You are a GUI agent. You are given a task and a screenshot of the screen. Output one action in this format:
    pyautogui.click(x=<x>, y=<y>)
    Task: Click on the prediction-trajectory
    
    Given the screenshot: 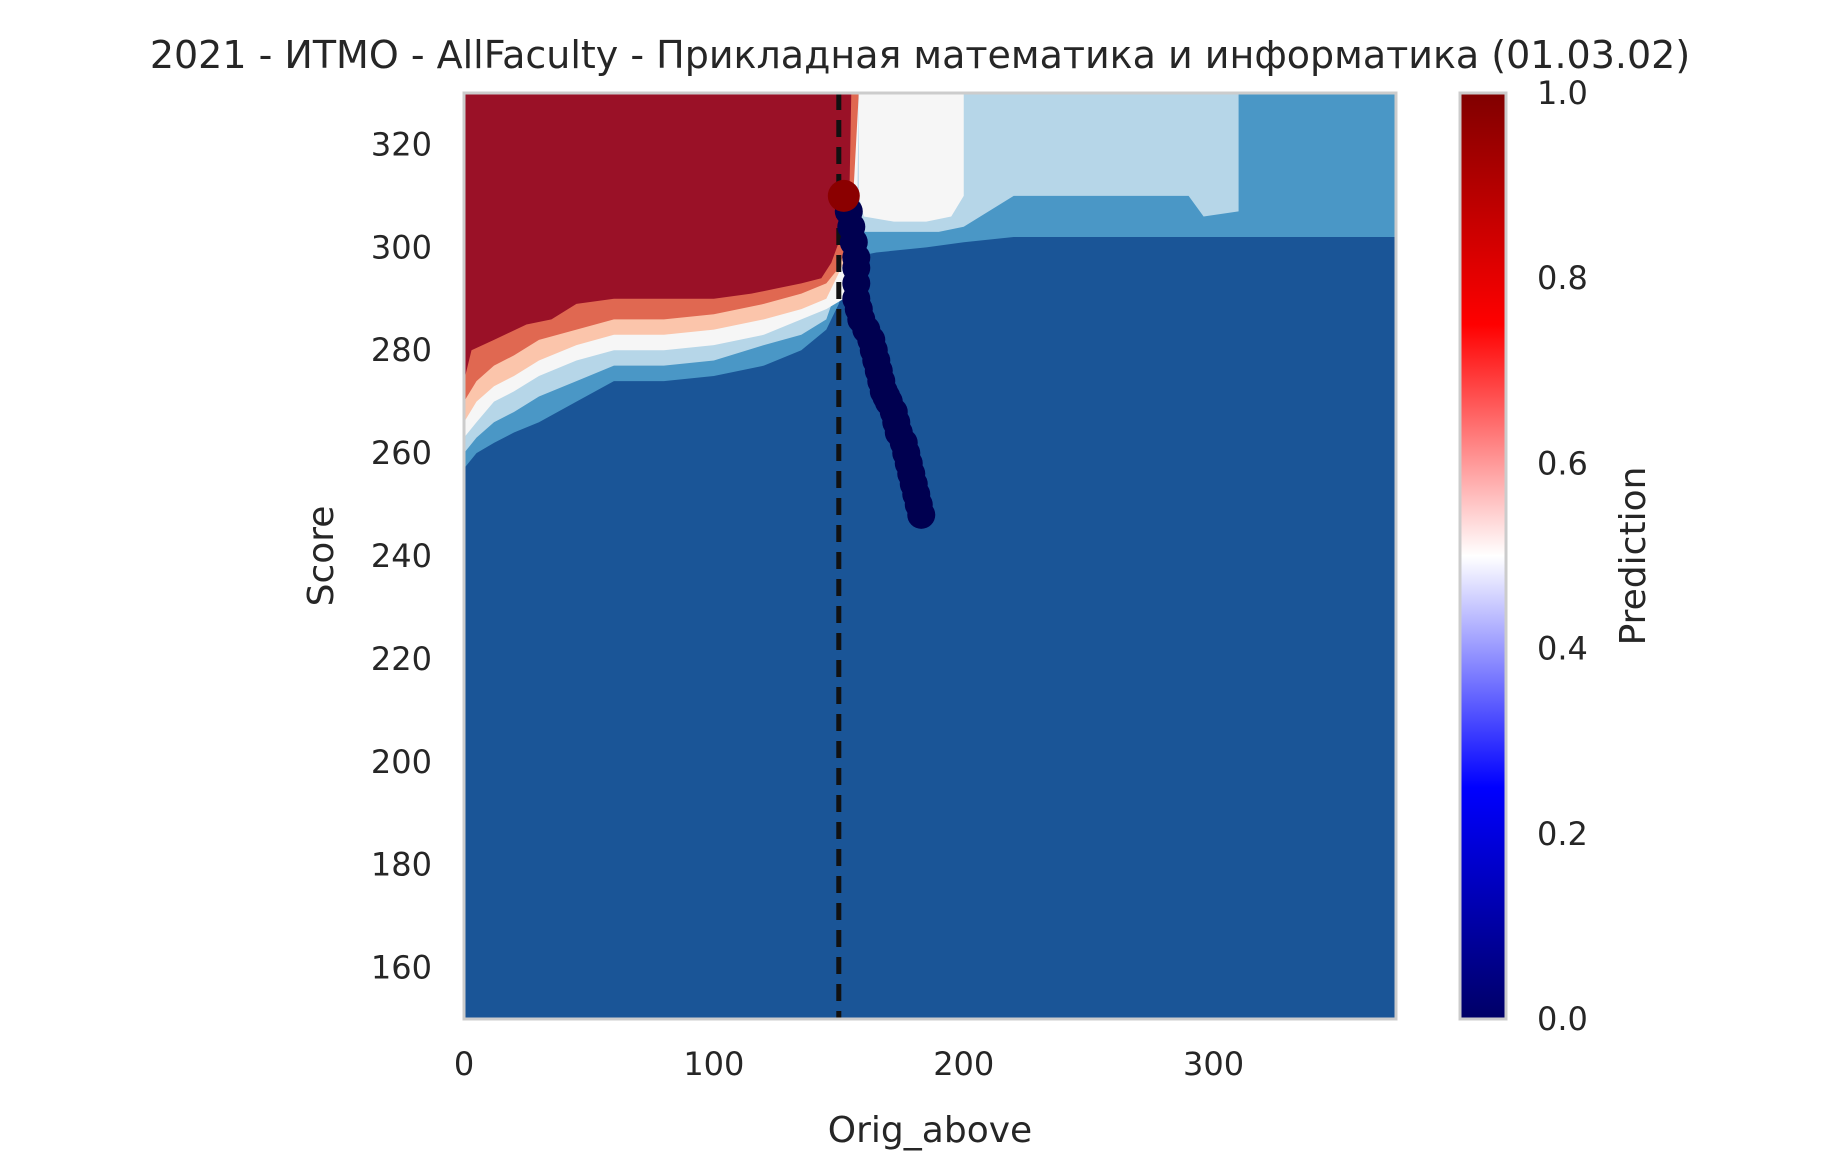 What is the action you would take?
    pyautogui.click(x=881, y=354)
    